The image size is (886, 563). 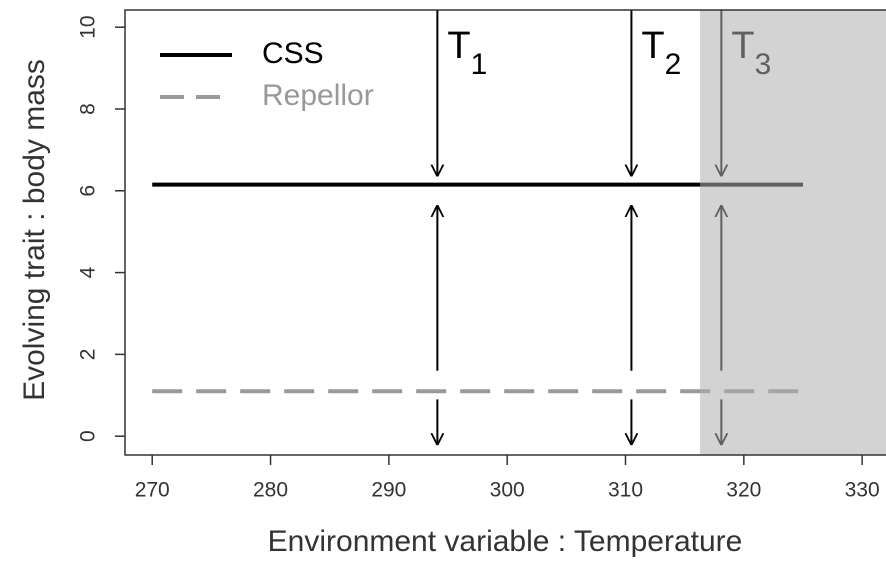 I want to click on annotation-label: T1, so click(x=467, y=53).